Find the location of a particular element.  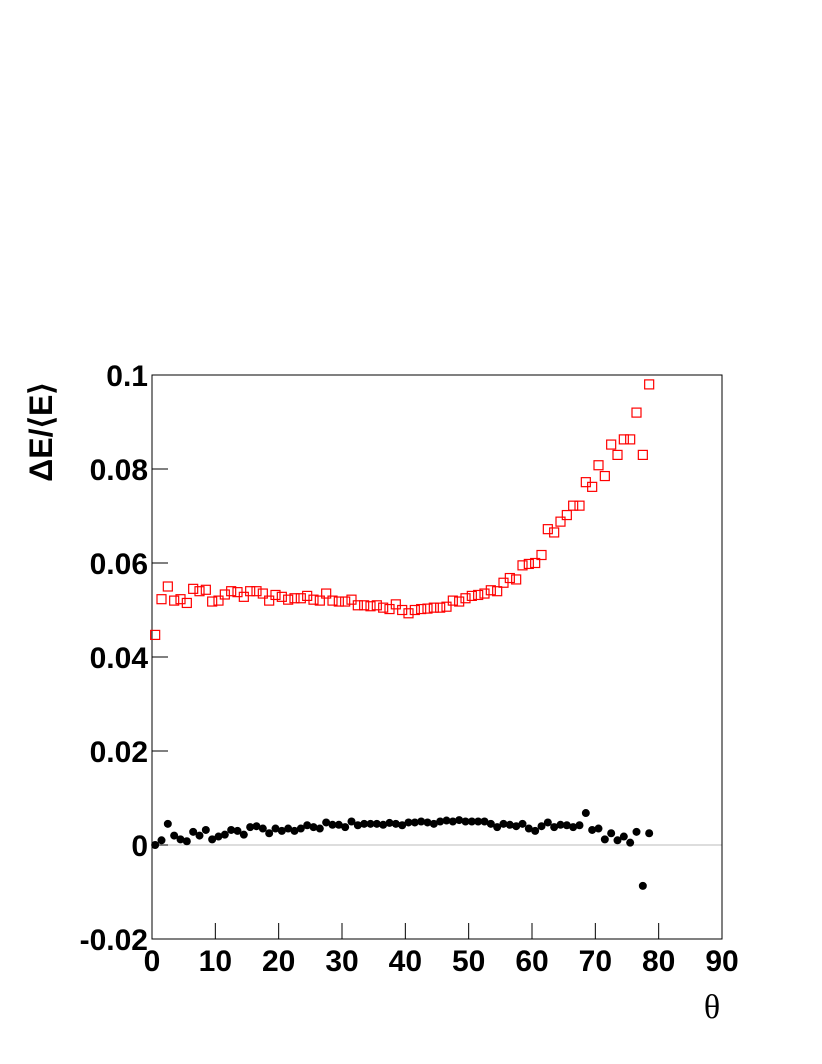

y-tick-label: -0.02 is located at coordinates (114, 940).